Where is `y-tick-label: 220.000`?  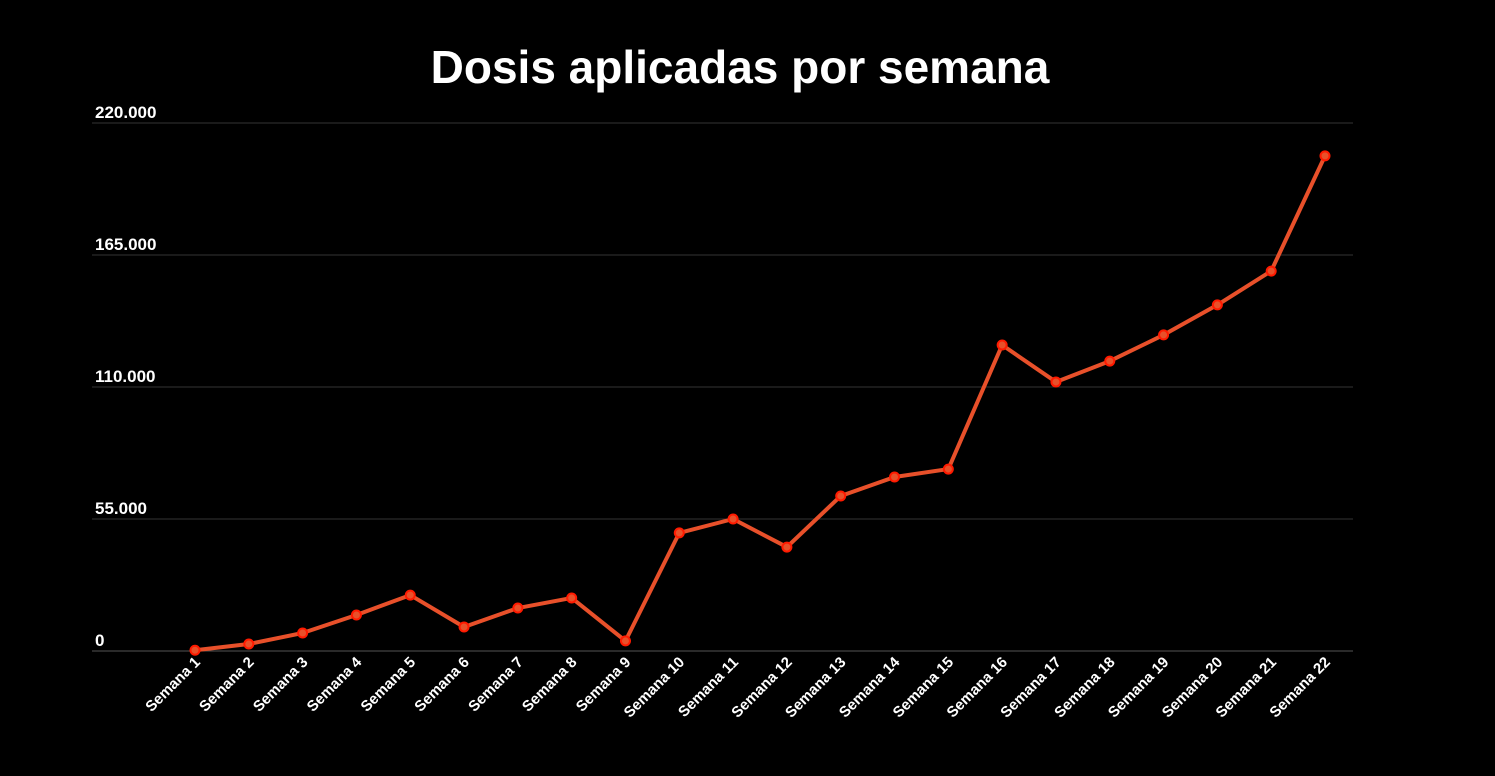 y-tick-label: 220.000 is located at coordinates (125, 112).